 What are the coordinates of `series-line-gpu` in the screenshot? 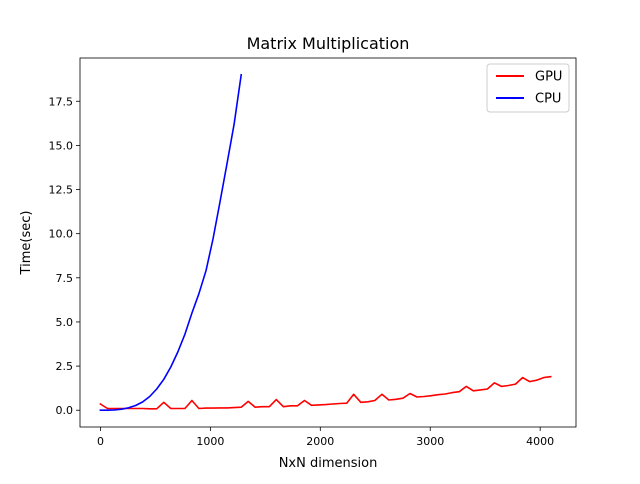 It's located at (325, 392).